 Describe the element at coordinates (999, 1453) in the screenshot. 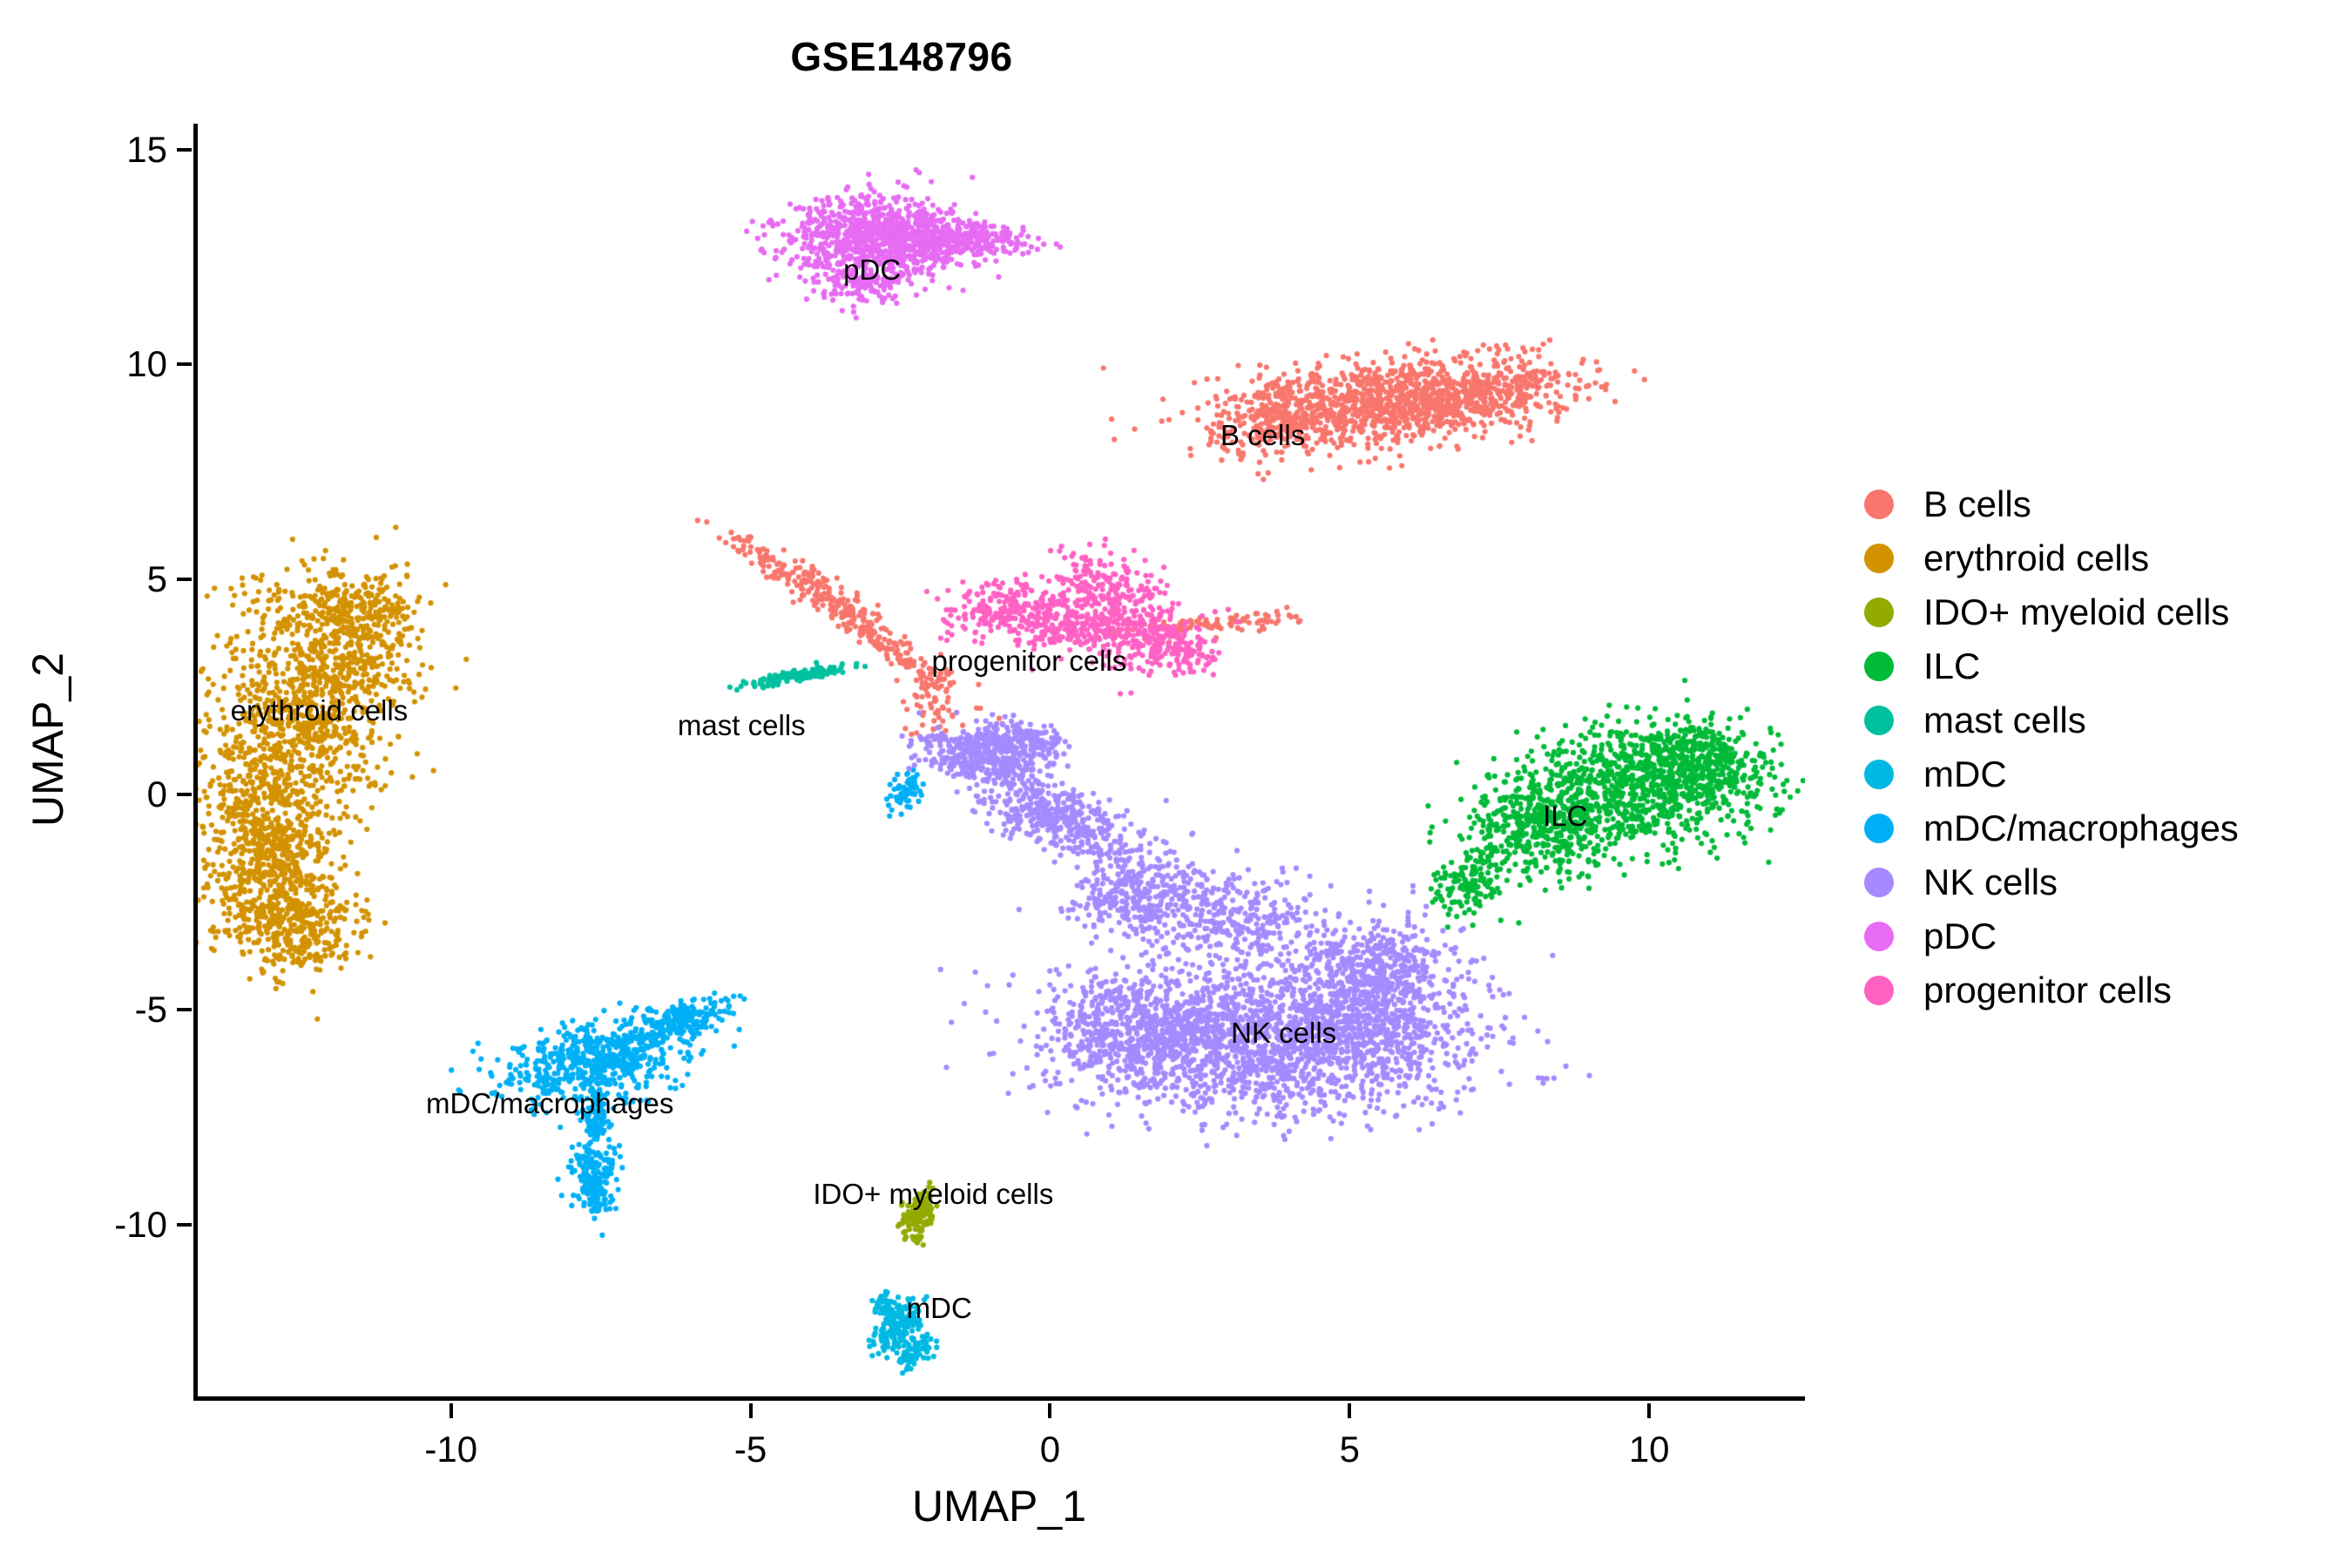

I see `x-axis-tick-labels: -10 -5 0 5 10` at that location.